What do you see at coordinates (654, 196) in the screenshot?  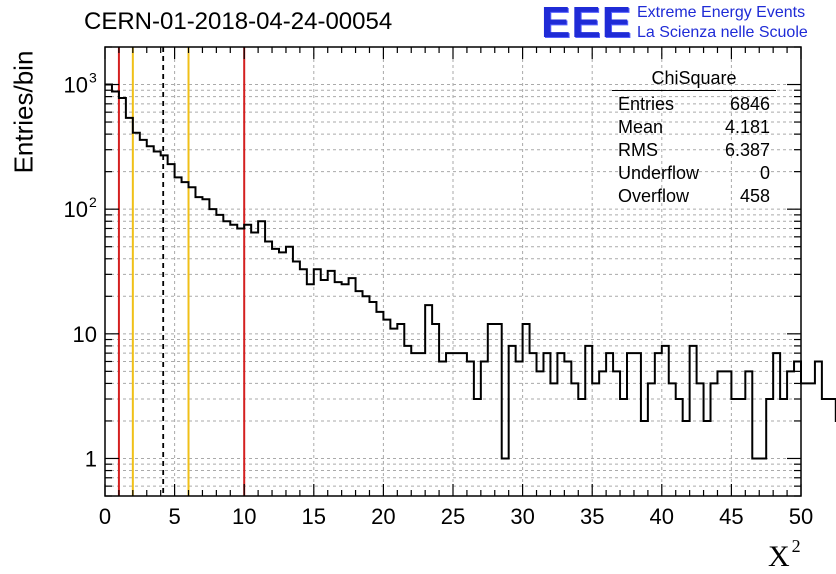 I see `stats-label: Overflow` at bounding box center [654, 196].